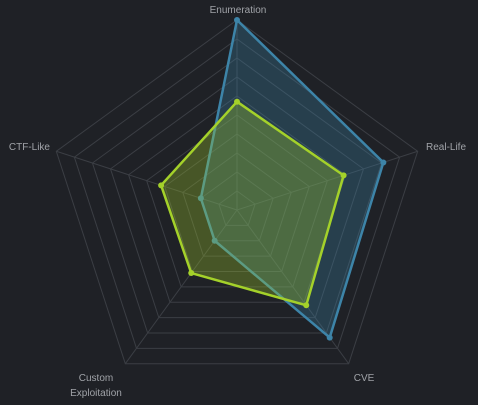 The image size is (478, 405). I want to click on category-label: Real-Life, so click(446, 147).